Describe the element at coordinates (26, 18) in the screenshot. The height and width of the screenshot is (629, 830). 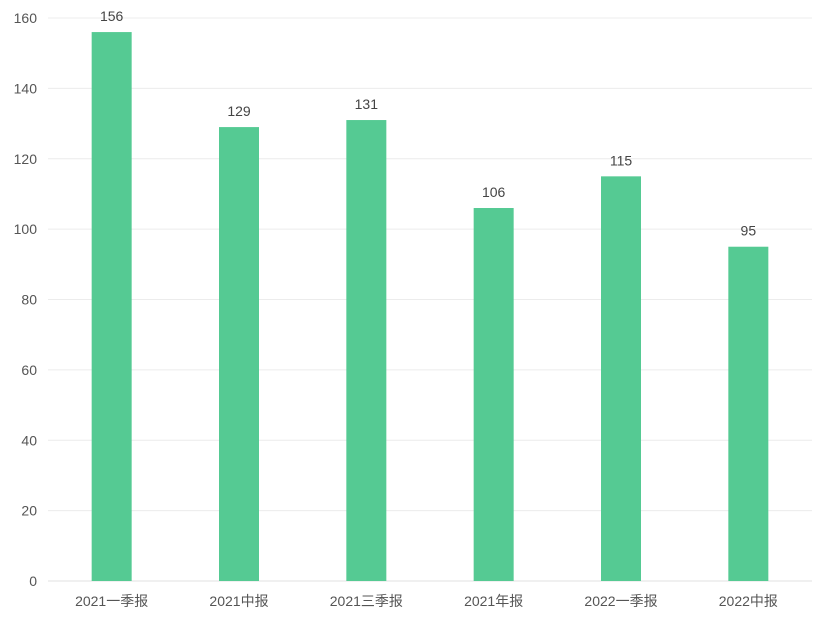
I see `y-tick-label: 160` at that location.